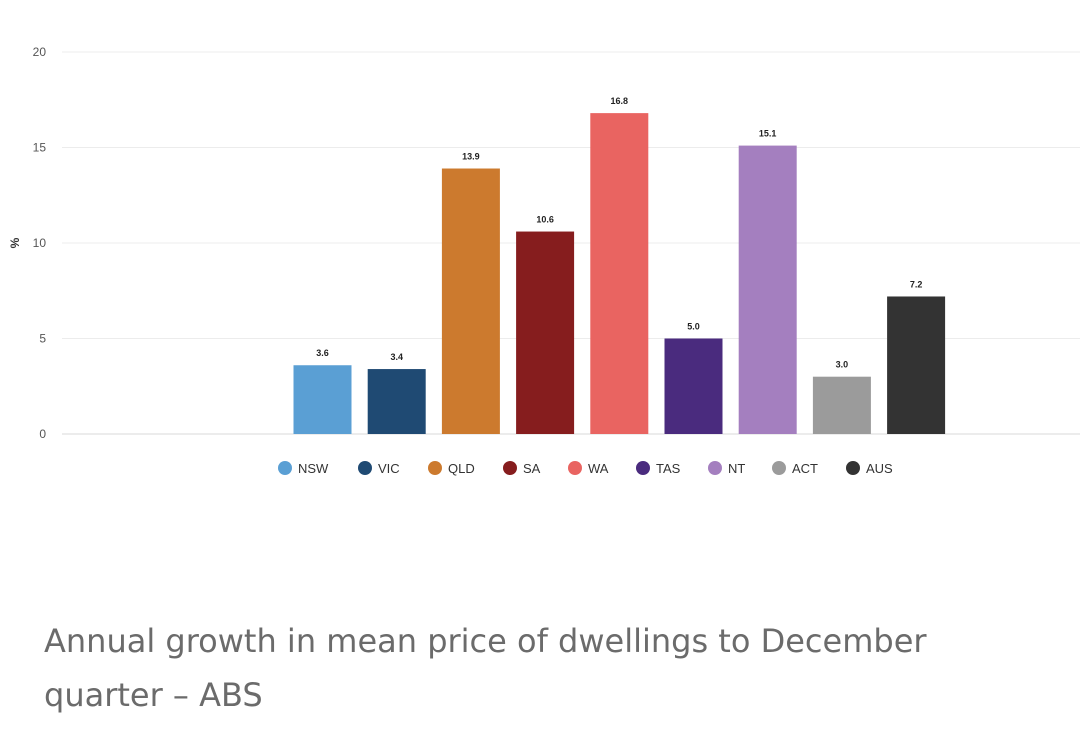 This screenshot has width=1080, height=737. I want to click on legend-label-aus: AUS, so click(879, 468).